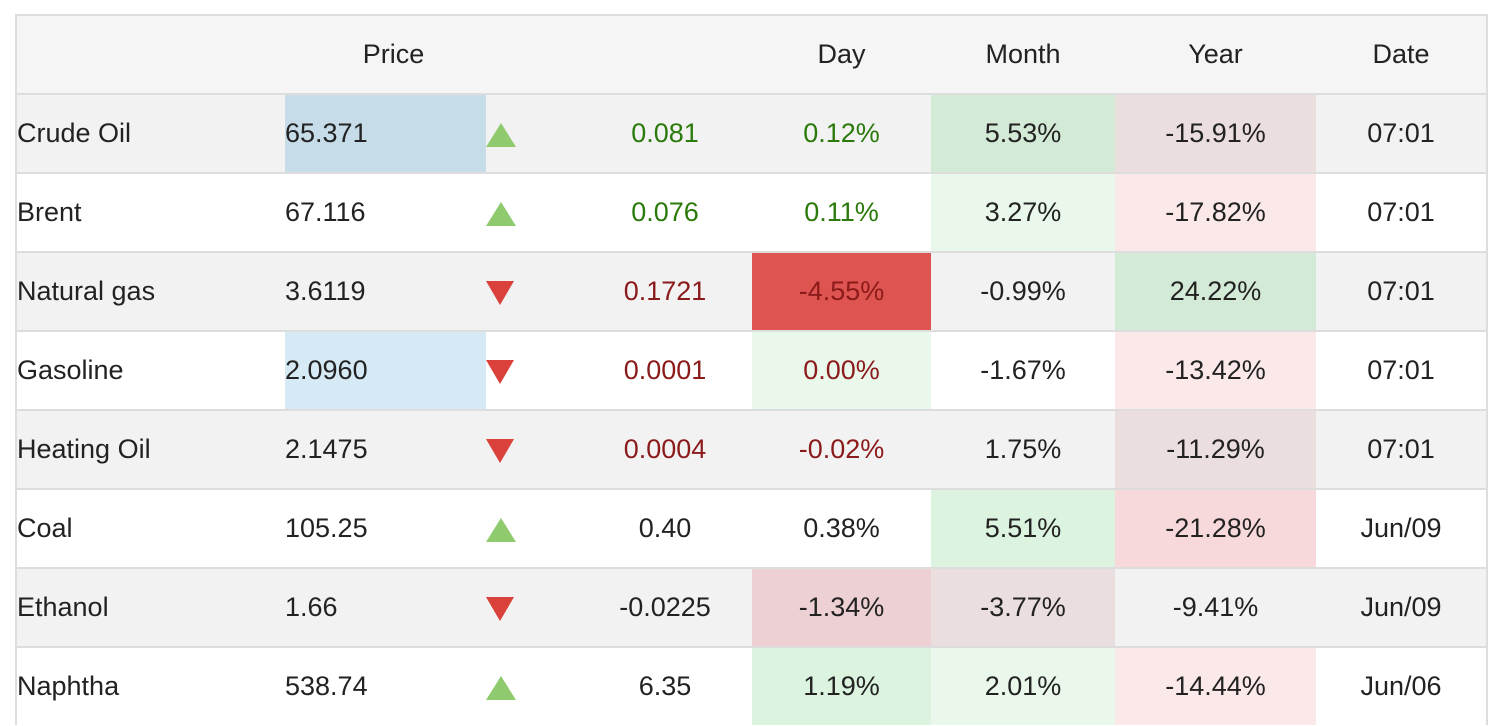  Describe the element at coordinates (665, 685) in the screenshot. I see `change-cell: 6.35` at that location.